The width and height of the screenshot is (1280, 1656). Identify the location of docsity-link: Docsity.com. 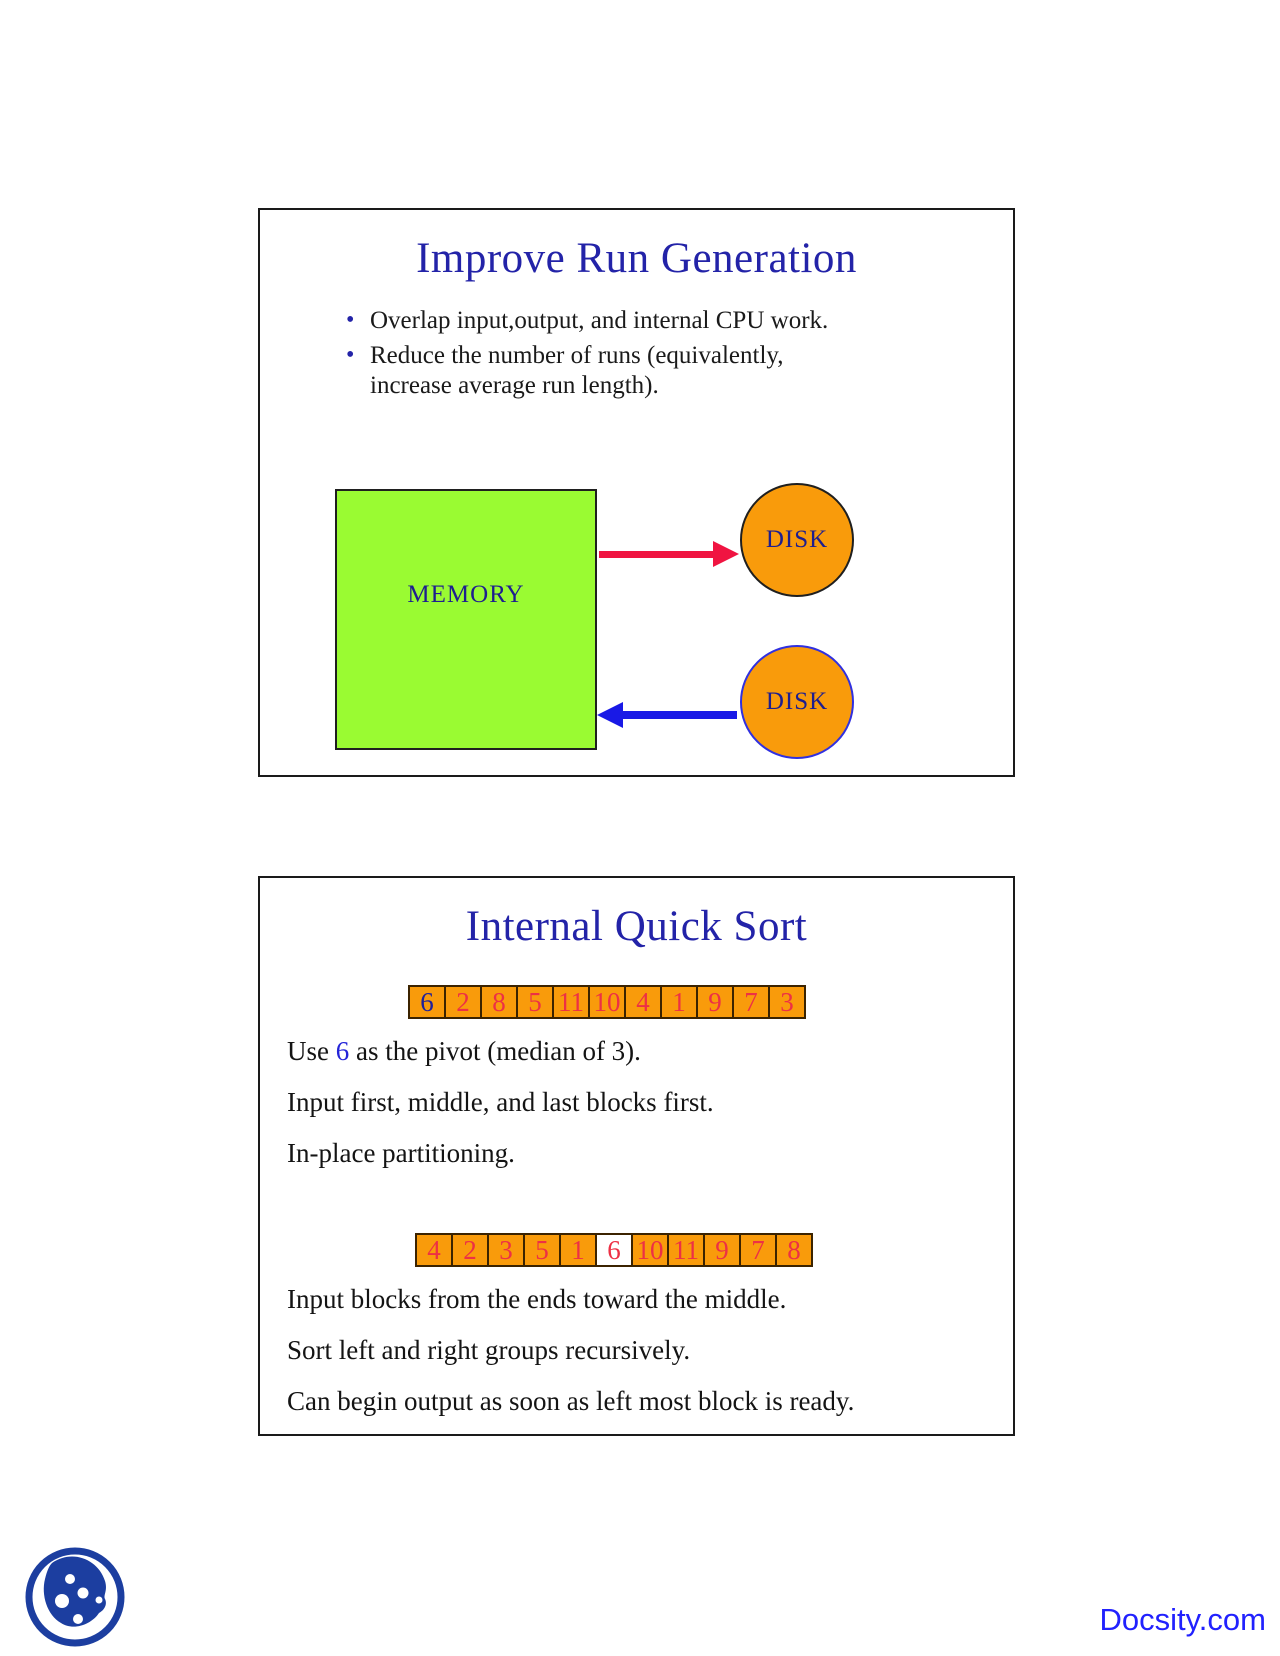
(1182, 1619).